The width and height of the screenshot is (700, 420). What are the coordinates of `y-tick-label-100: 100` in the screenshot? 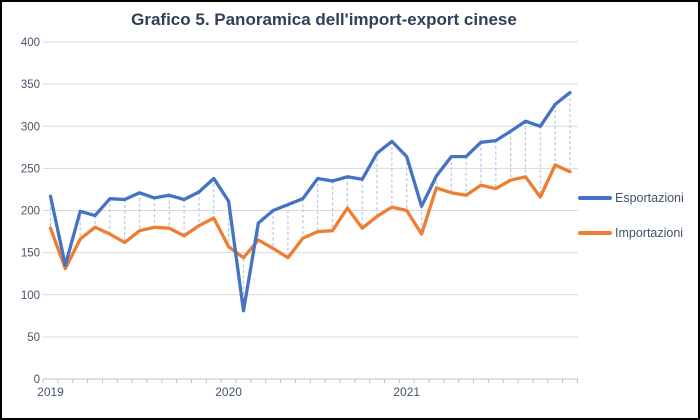 It's located at (30, 296).